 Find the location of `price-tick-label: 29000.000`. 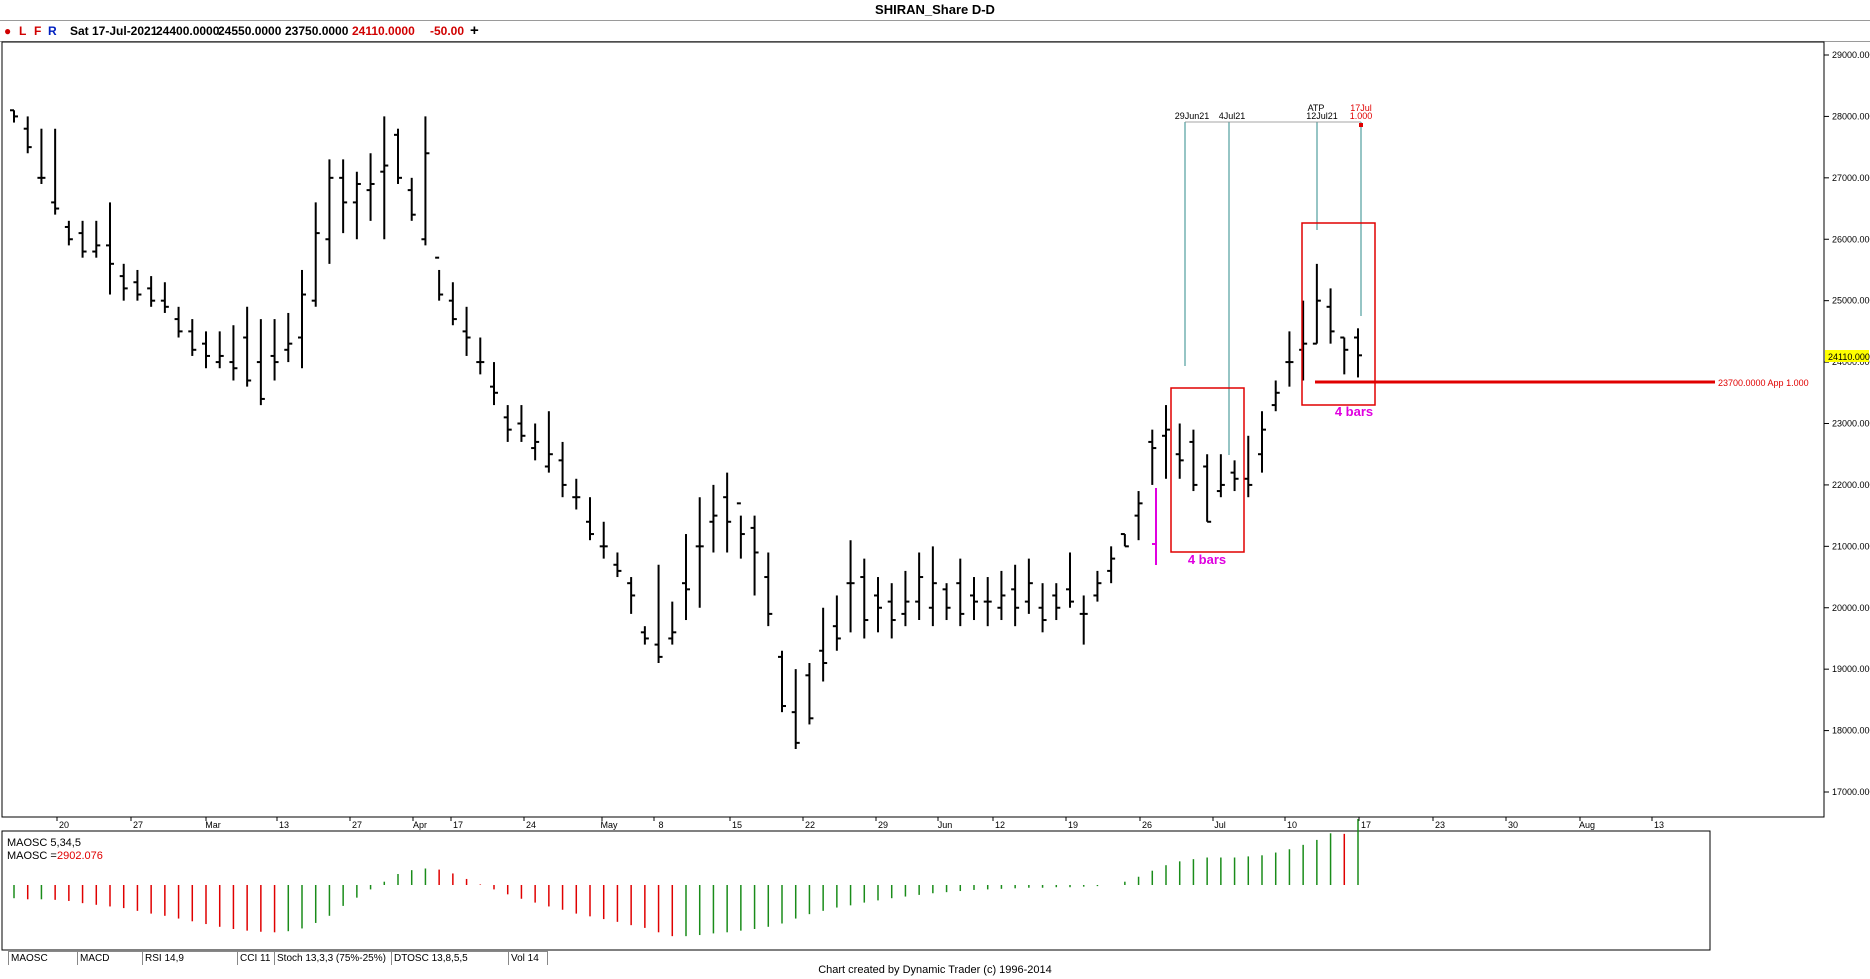

price-tick-label: 29000.000 is located at coordinates (1851, 55).